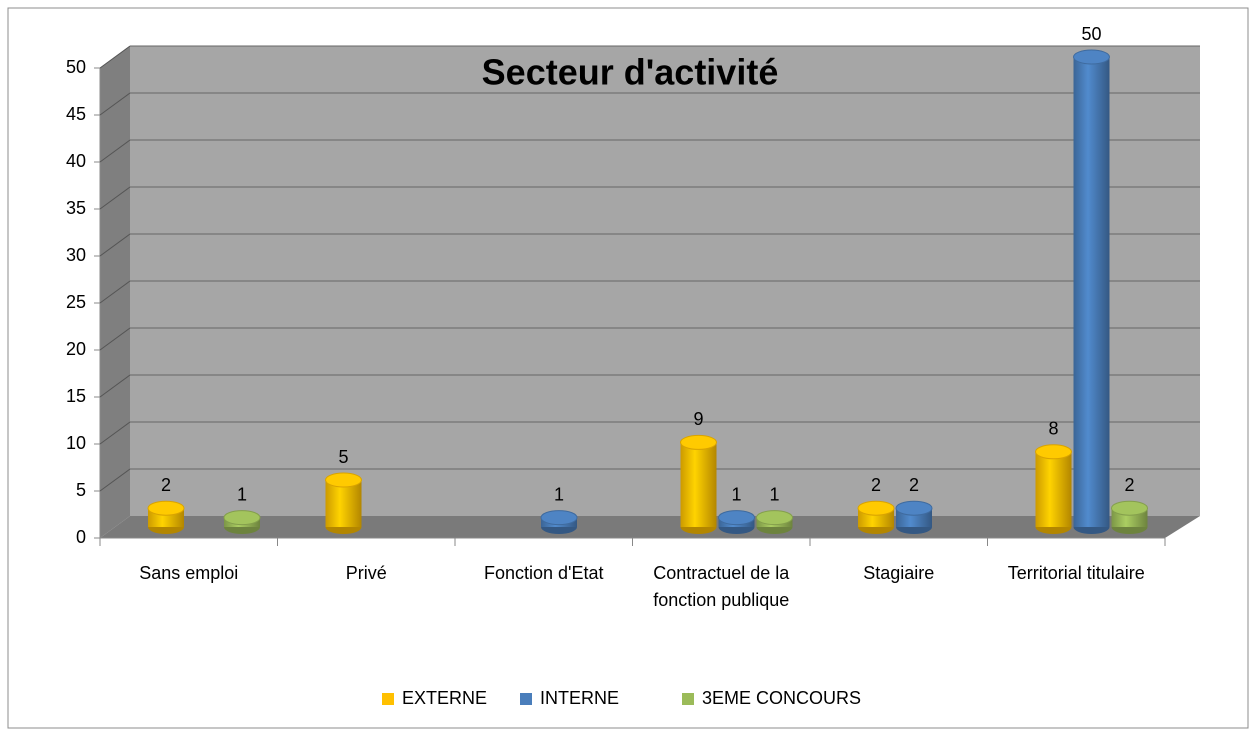  Describe the element at coordinates (1053, 429) in the screenshot. I see `data-label: 8` at that location.